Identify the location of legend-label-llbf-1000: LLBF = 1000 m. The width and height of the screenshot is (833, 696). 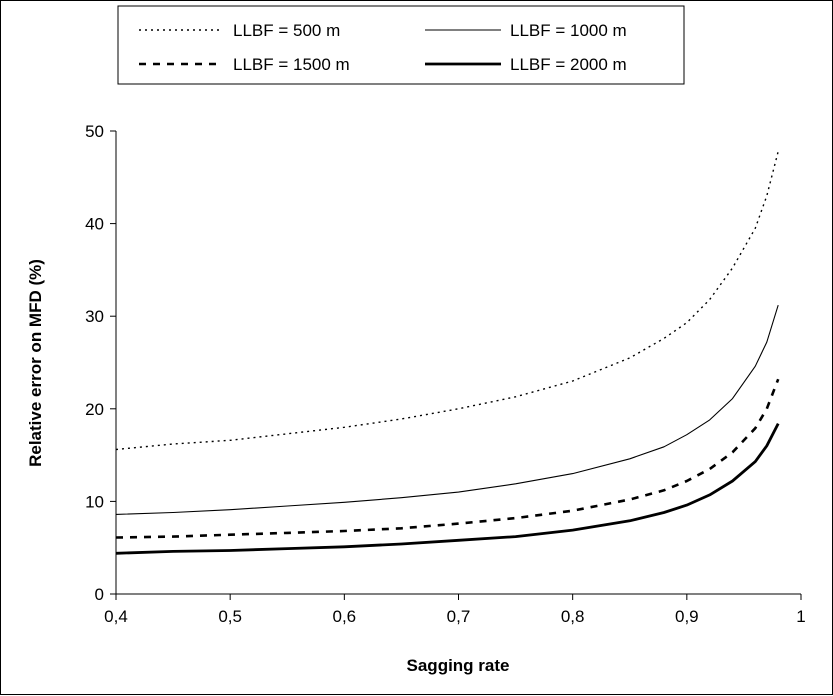
(568, 30).